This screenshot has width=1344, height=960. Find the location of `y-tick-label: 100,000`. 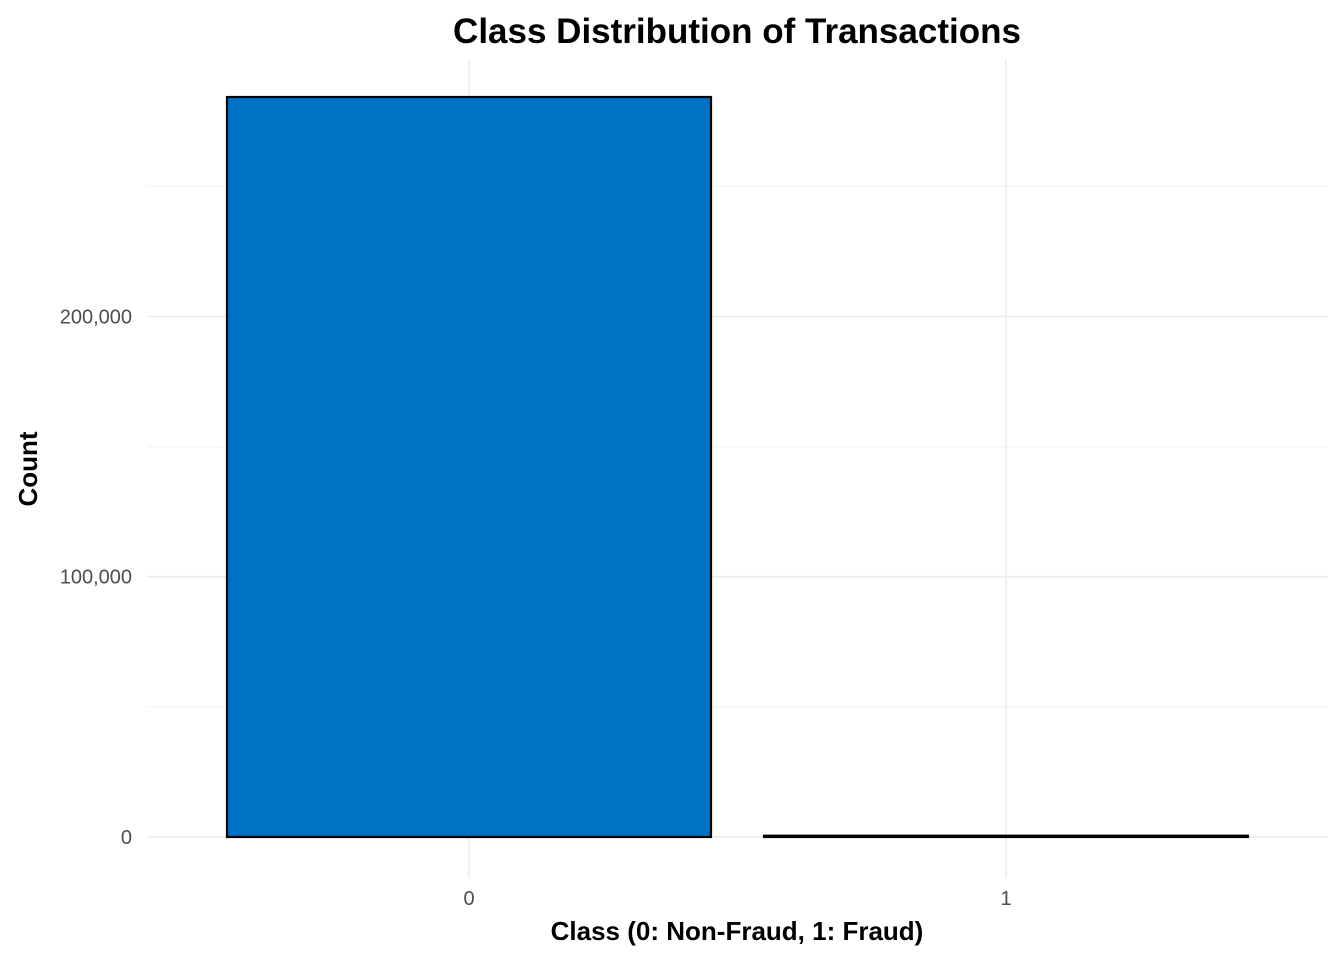

y-tick-label: 100,000 is located at coordinates (96, 578).